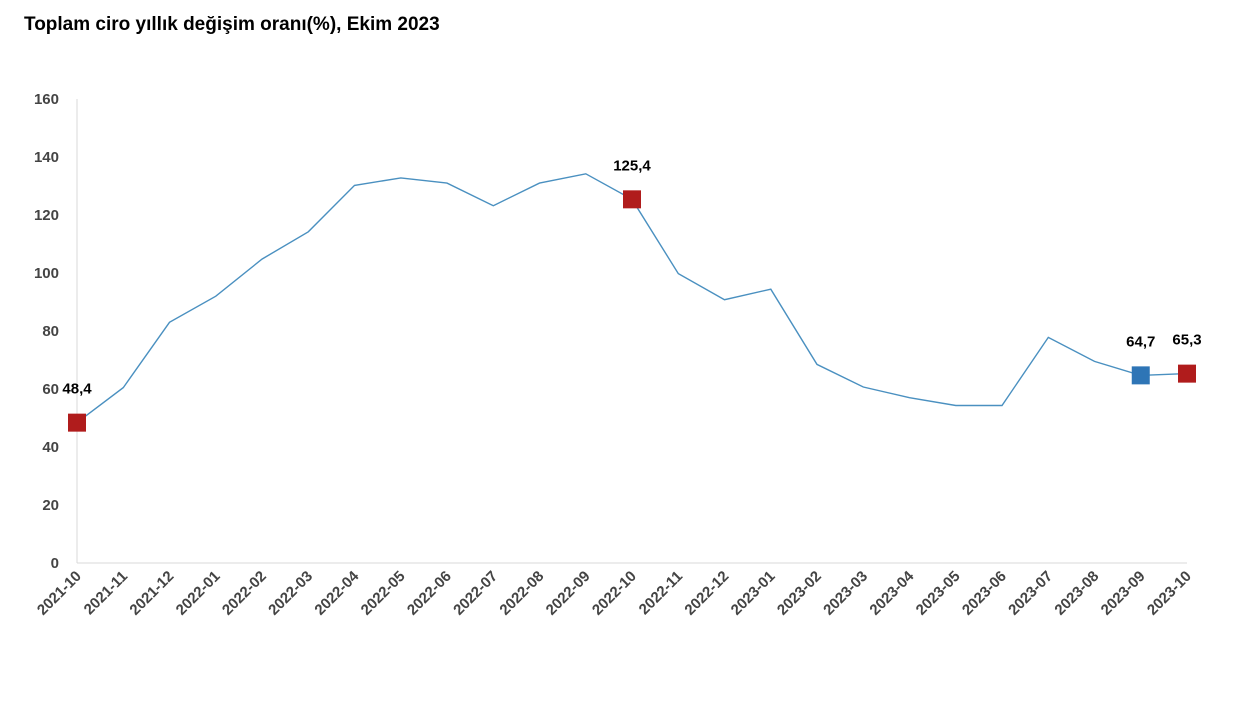 The width and height of the screenshot is (1235, 703). I want to click on x-tick-label: 2023-08, so click(1076, 593).